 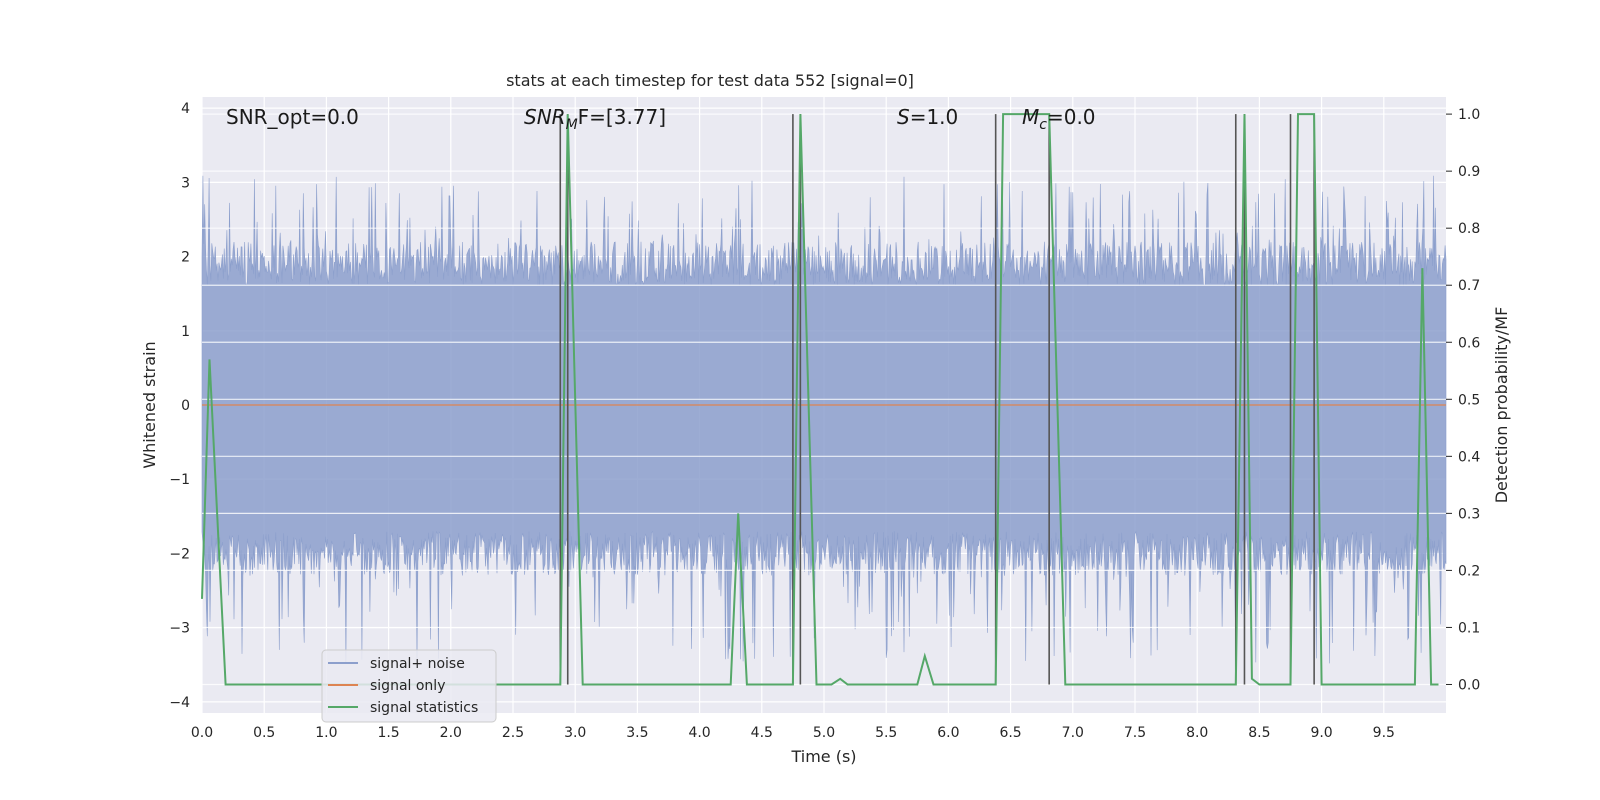 What do you see at coordinates (185, 183) in the screenshot?
I see `y-left-tick-label: 3` at bounding box center [185, 183].